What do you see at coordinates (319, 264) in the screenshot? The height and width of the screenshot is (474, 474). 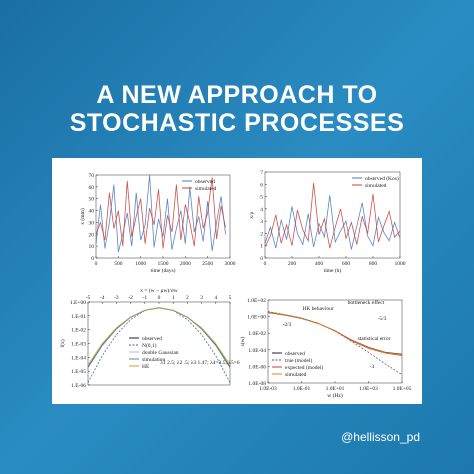 I see `x-tick-label: 400` at bounding box center [319, 264].